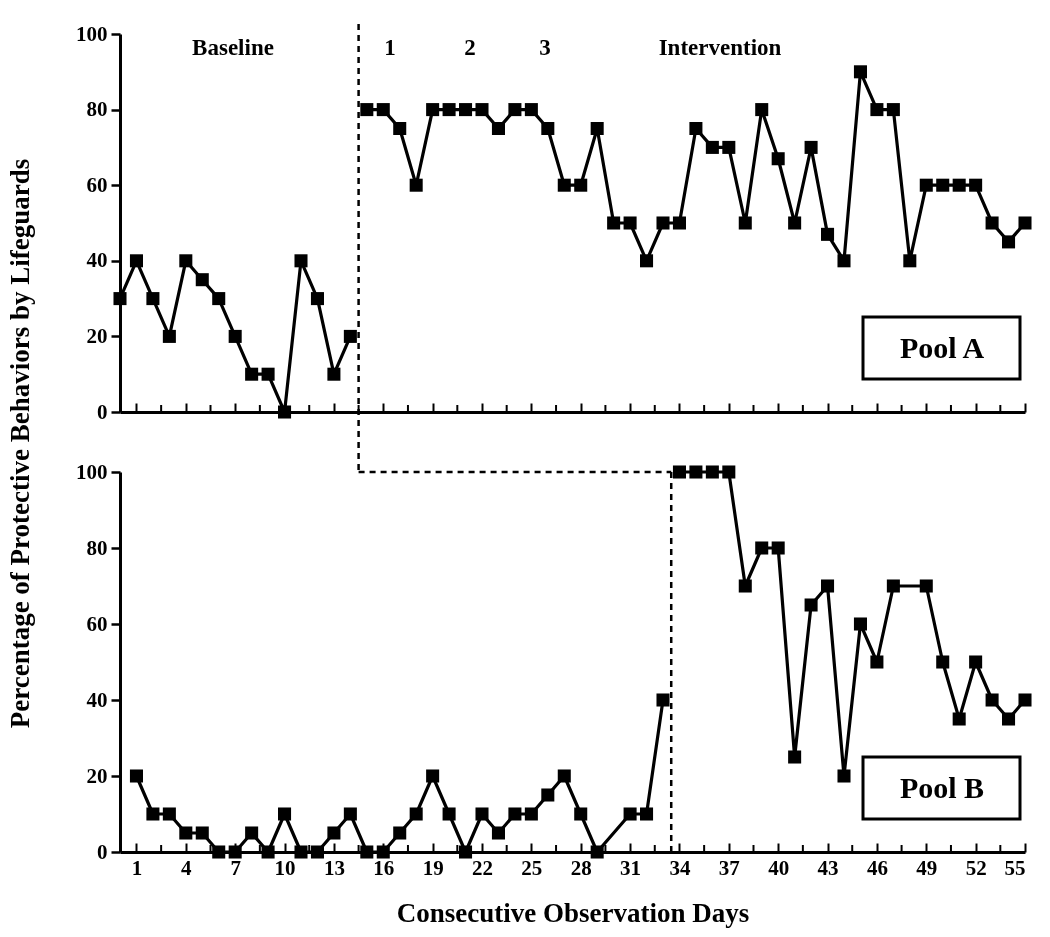 This screenshot has width=1050, height=937. I want to click on y-tick-label: 100, so click(92, 33).